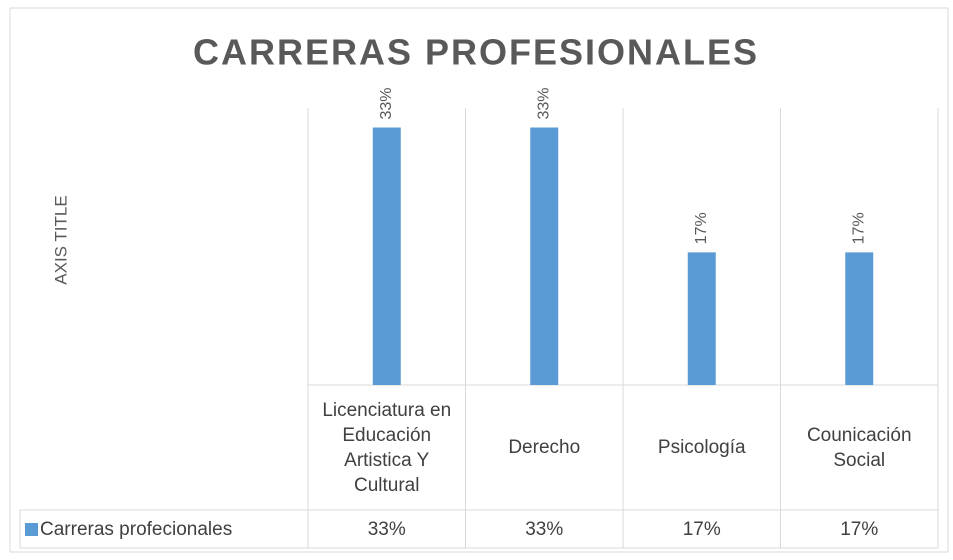  What do you see at coordinates (476, 52) in the screenshot?
I see `chart-title: CARRERAS PROFESIONALES` at bounding box center [476, 52].